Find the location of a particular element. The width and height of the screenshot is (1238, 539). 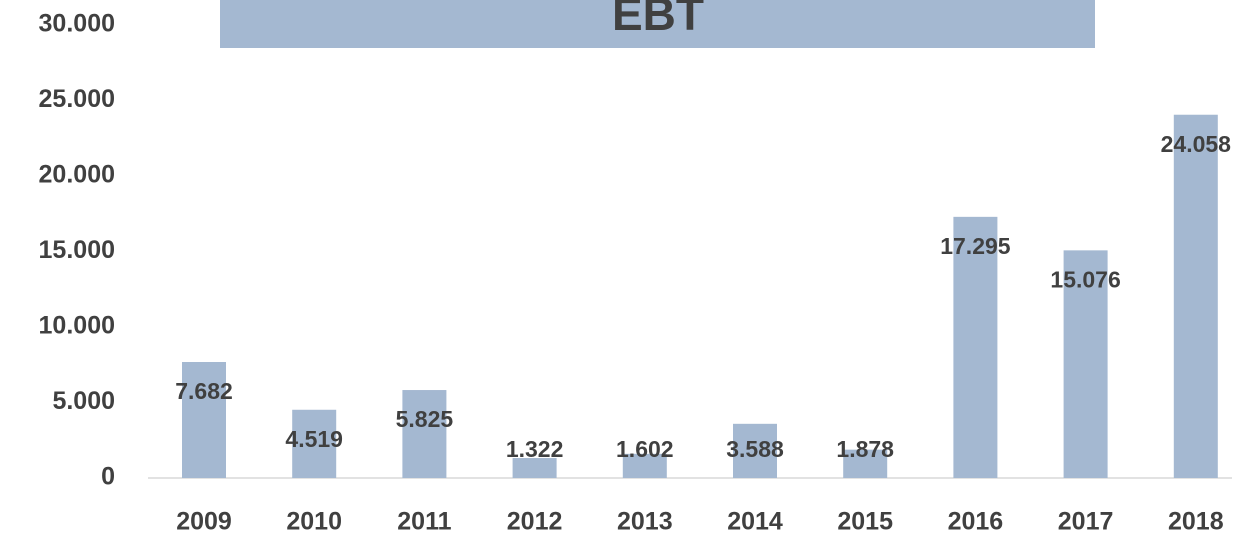

x-tick-label: 2011 is located at coordinates (424, 522).